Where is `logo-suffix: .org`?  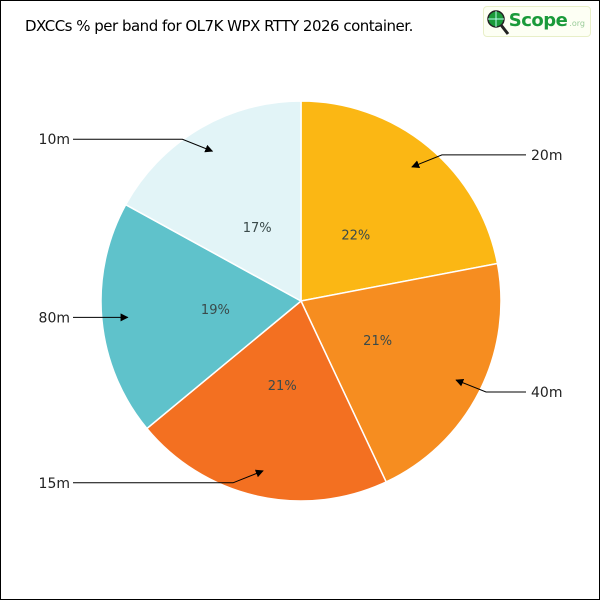
logo-suffix: .org is located at coordinates (577, 23).